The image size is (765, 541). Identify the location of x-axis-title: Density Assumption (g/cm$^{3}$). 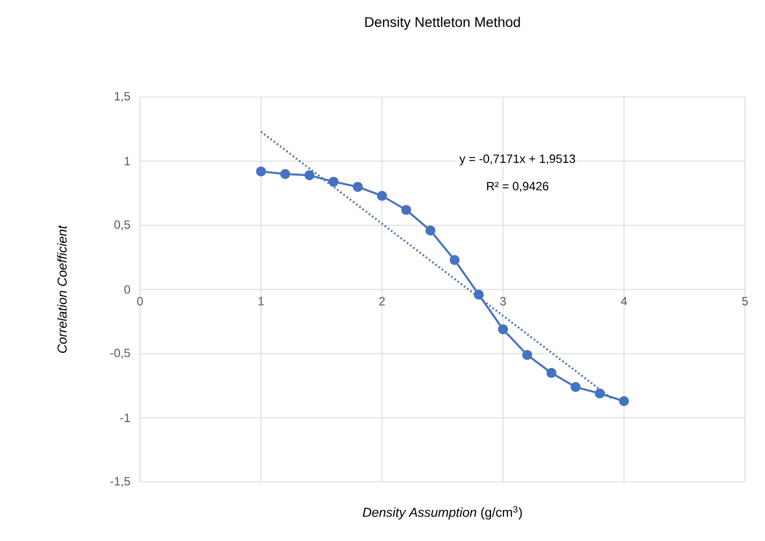
(442, 513).